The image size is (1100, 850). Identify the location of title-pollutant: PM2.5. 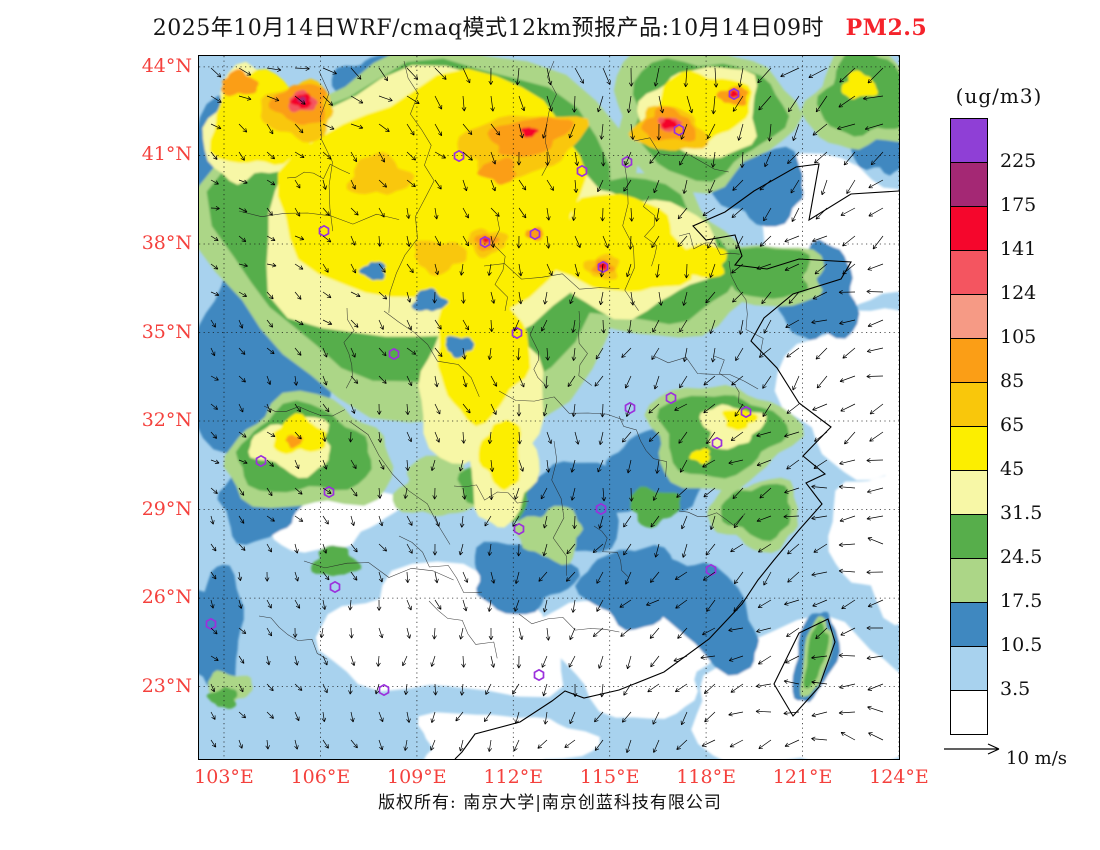
(886, 28).